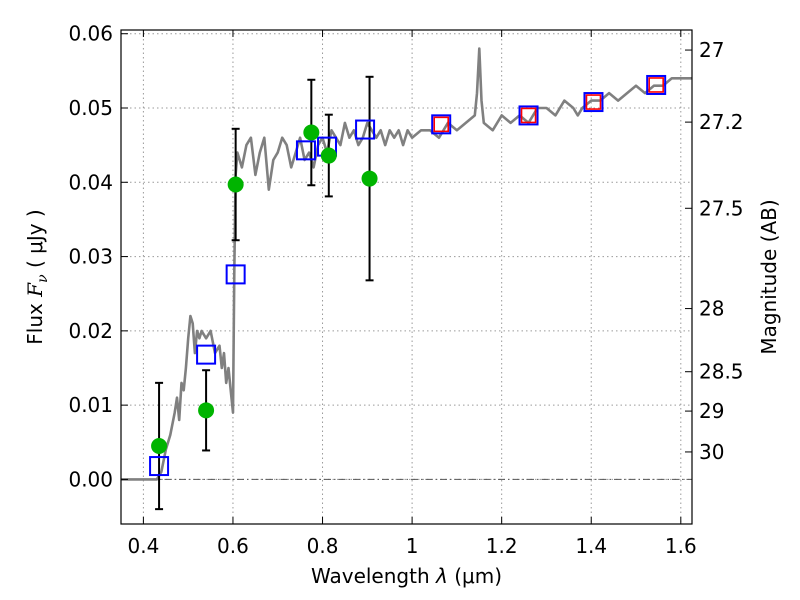 The image size is (800, 600). Describe the element at coordinates (502, 546) in the screenshot. I see `x-tick-label: 1.2` at that location.